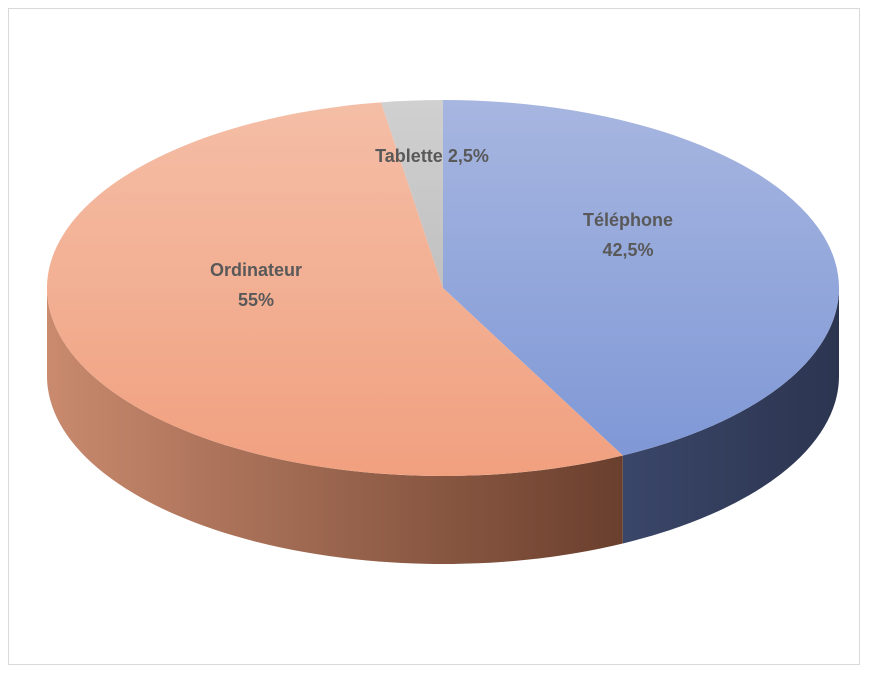 The image size is (870, 673). I want to click on slice-tablette, so click(412, 194).